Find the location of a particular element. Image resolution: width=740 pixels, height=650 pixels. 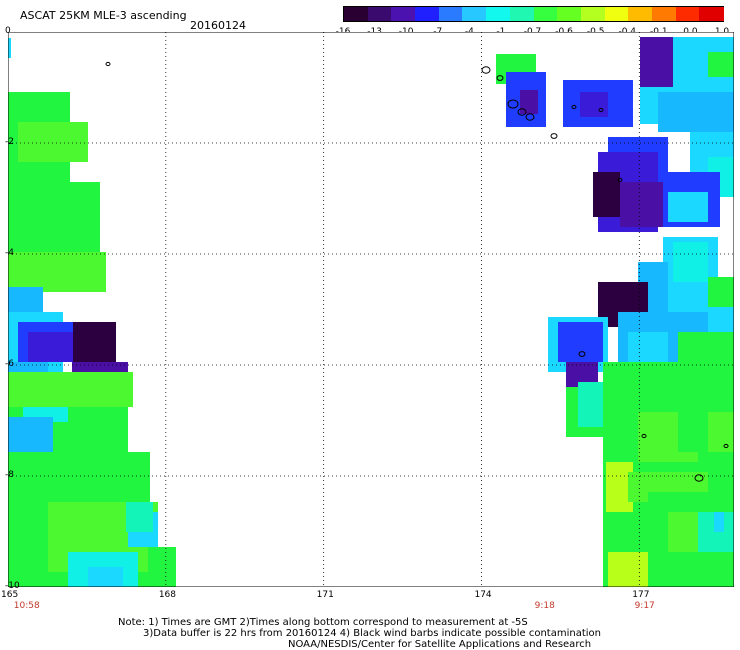

measurement-time-label: 9:18 is located at coordinates (544, 606).